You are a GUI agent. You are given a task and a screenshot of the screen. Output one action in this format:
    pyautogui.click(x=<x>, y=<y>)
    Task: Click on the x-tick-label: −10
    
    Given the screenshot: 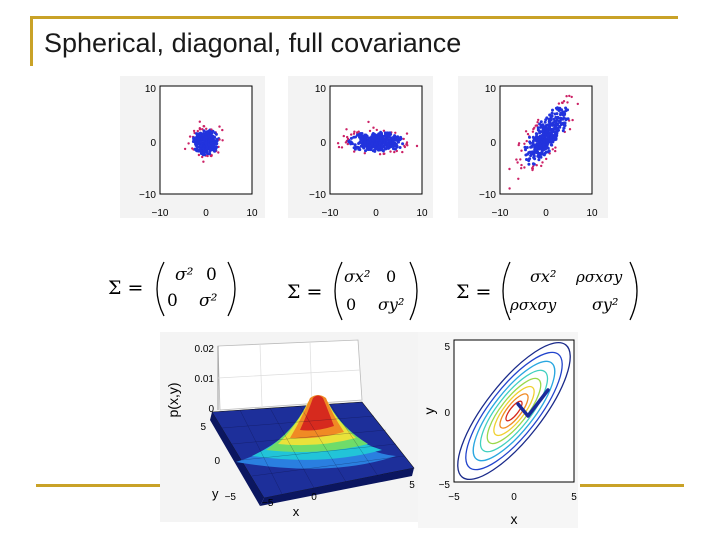 What is the action you would take?
    pyautogui.click(x=160, y=213)
    